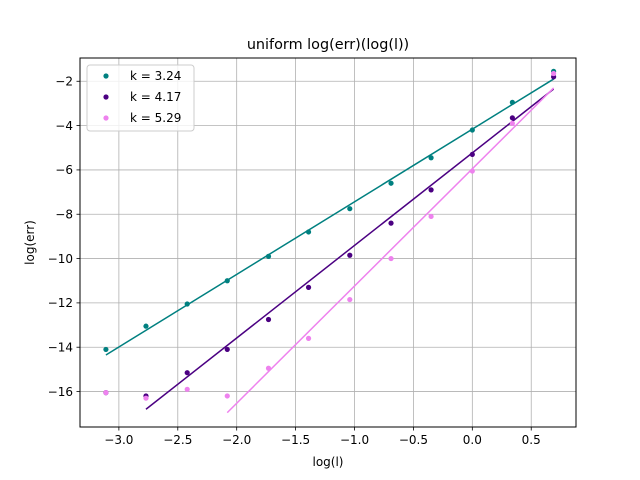  Describe the element at coordinates (155, 97) in the screenshot. I see `legend-label-1: k = 4.17` at that location.